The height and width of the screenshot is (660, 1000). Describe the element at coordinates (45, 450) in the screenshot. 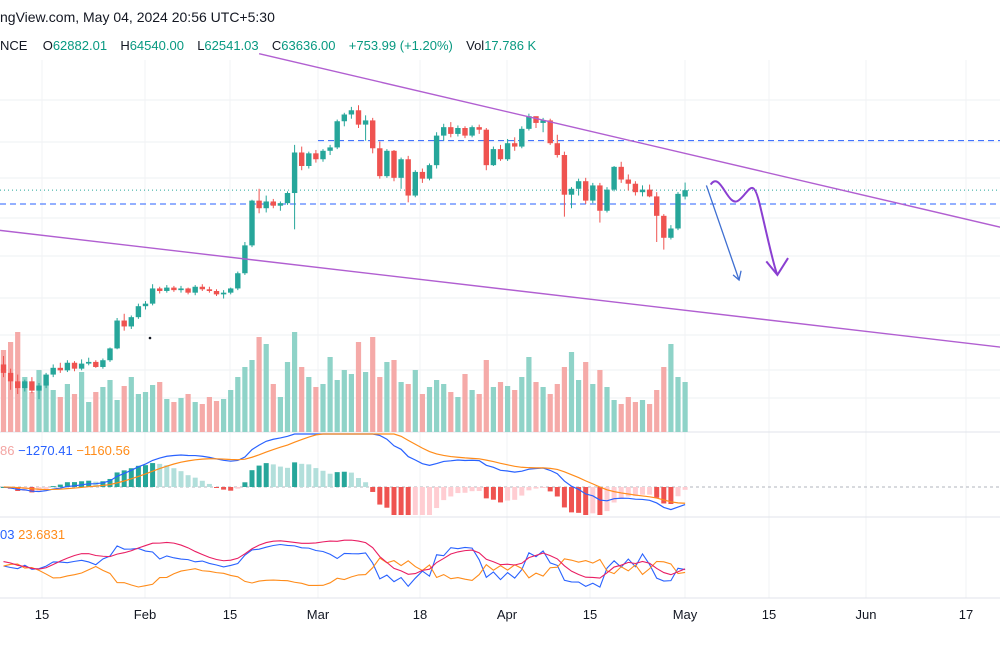

I see `macd-line-value: −1270.41` at that location.